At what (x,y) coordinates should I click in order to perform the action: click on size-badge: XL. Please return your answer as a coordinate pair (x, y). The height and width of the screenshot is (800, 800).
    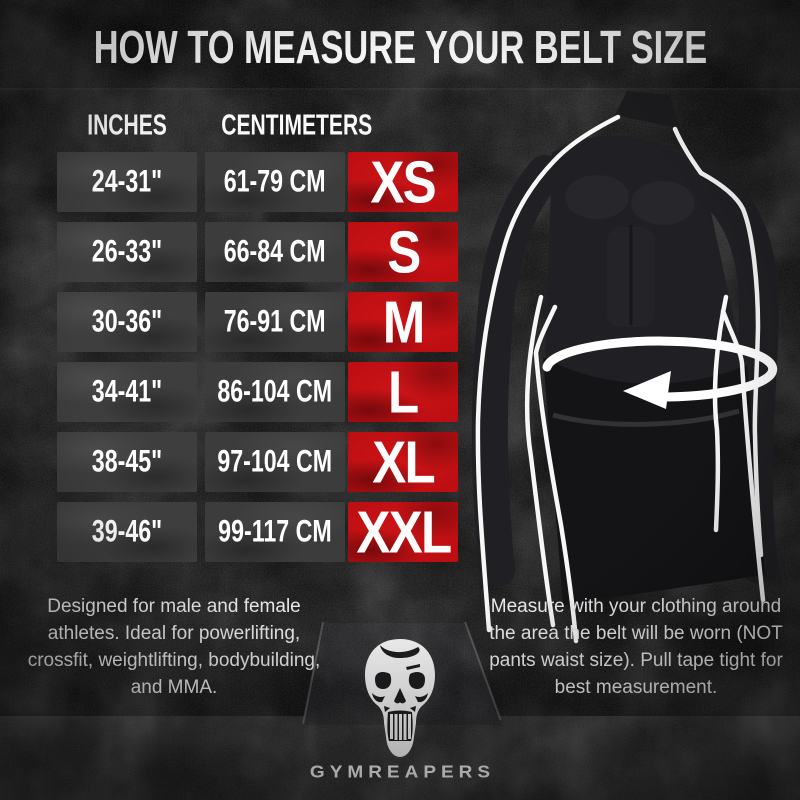
    Looking at the image, I should click on (403, 462).